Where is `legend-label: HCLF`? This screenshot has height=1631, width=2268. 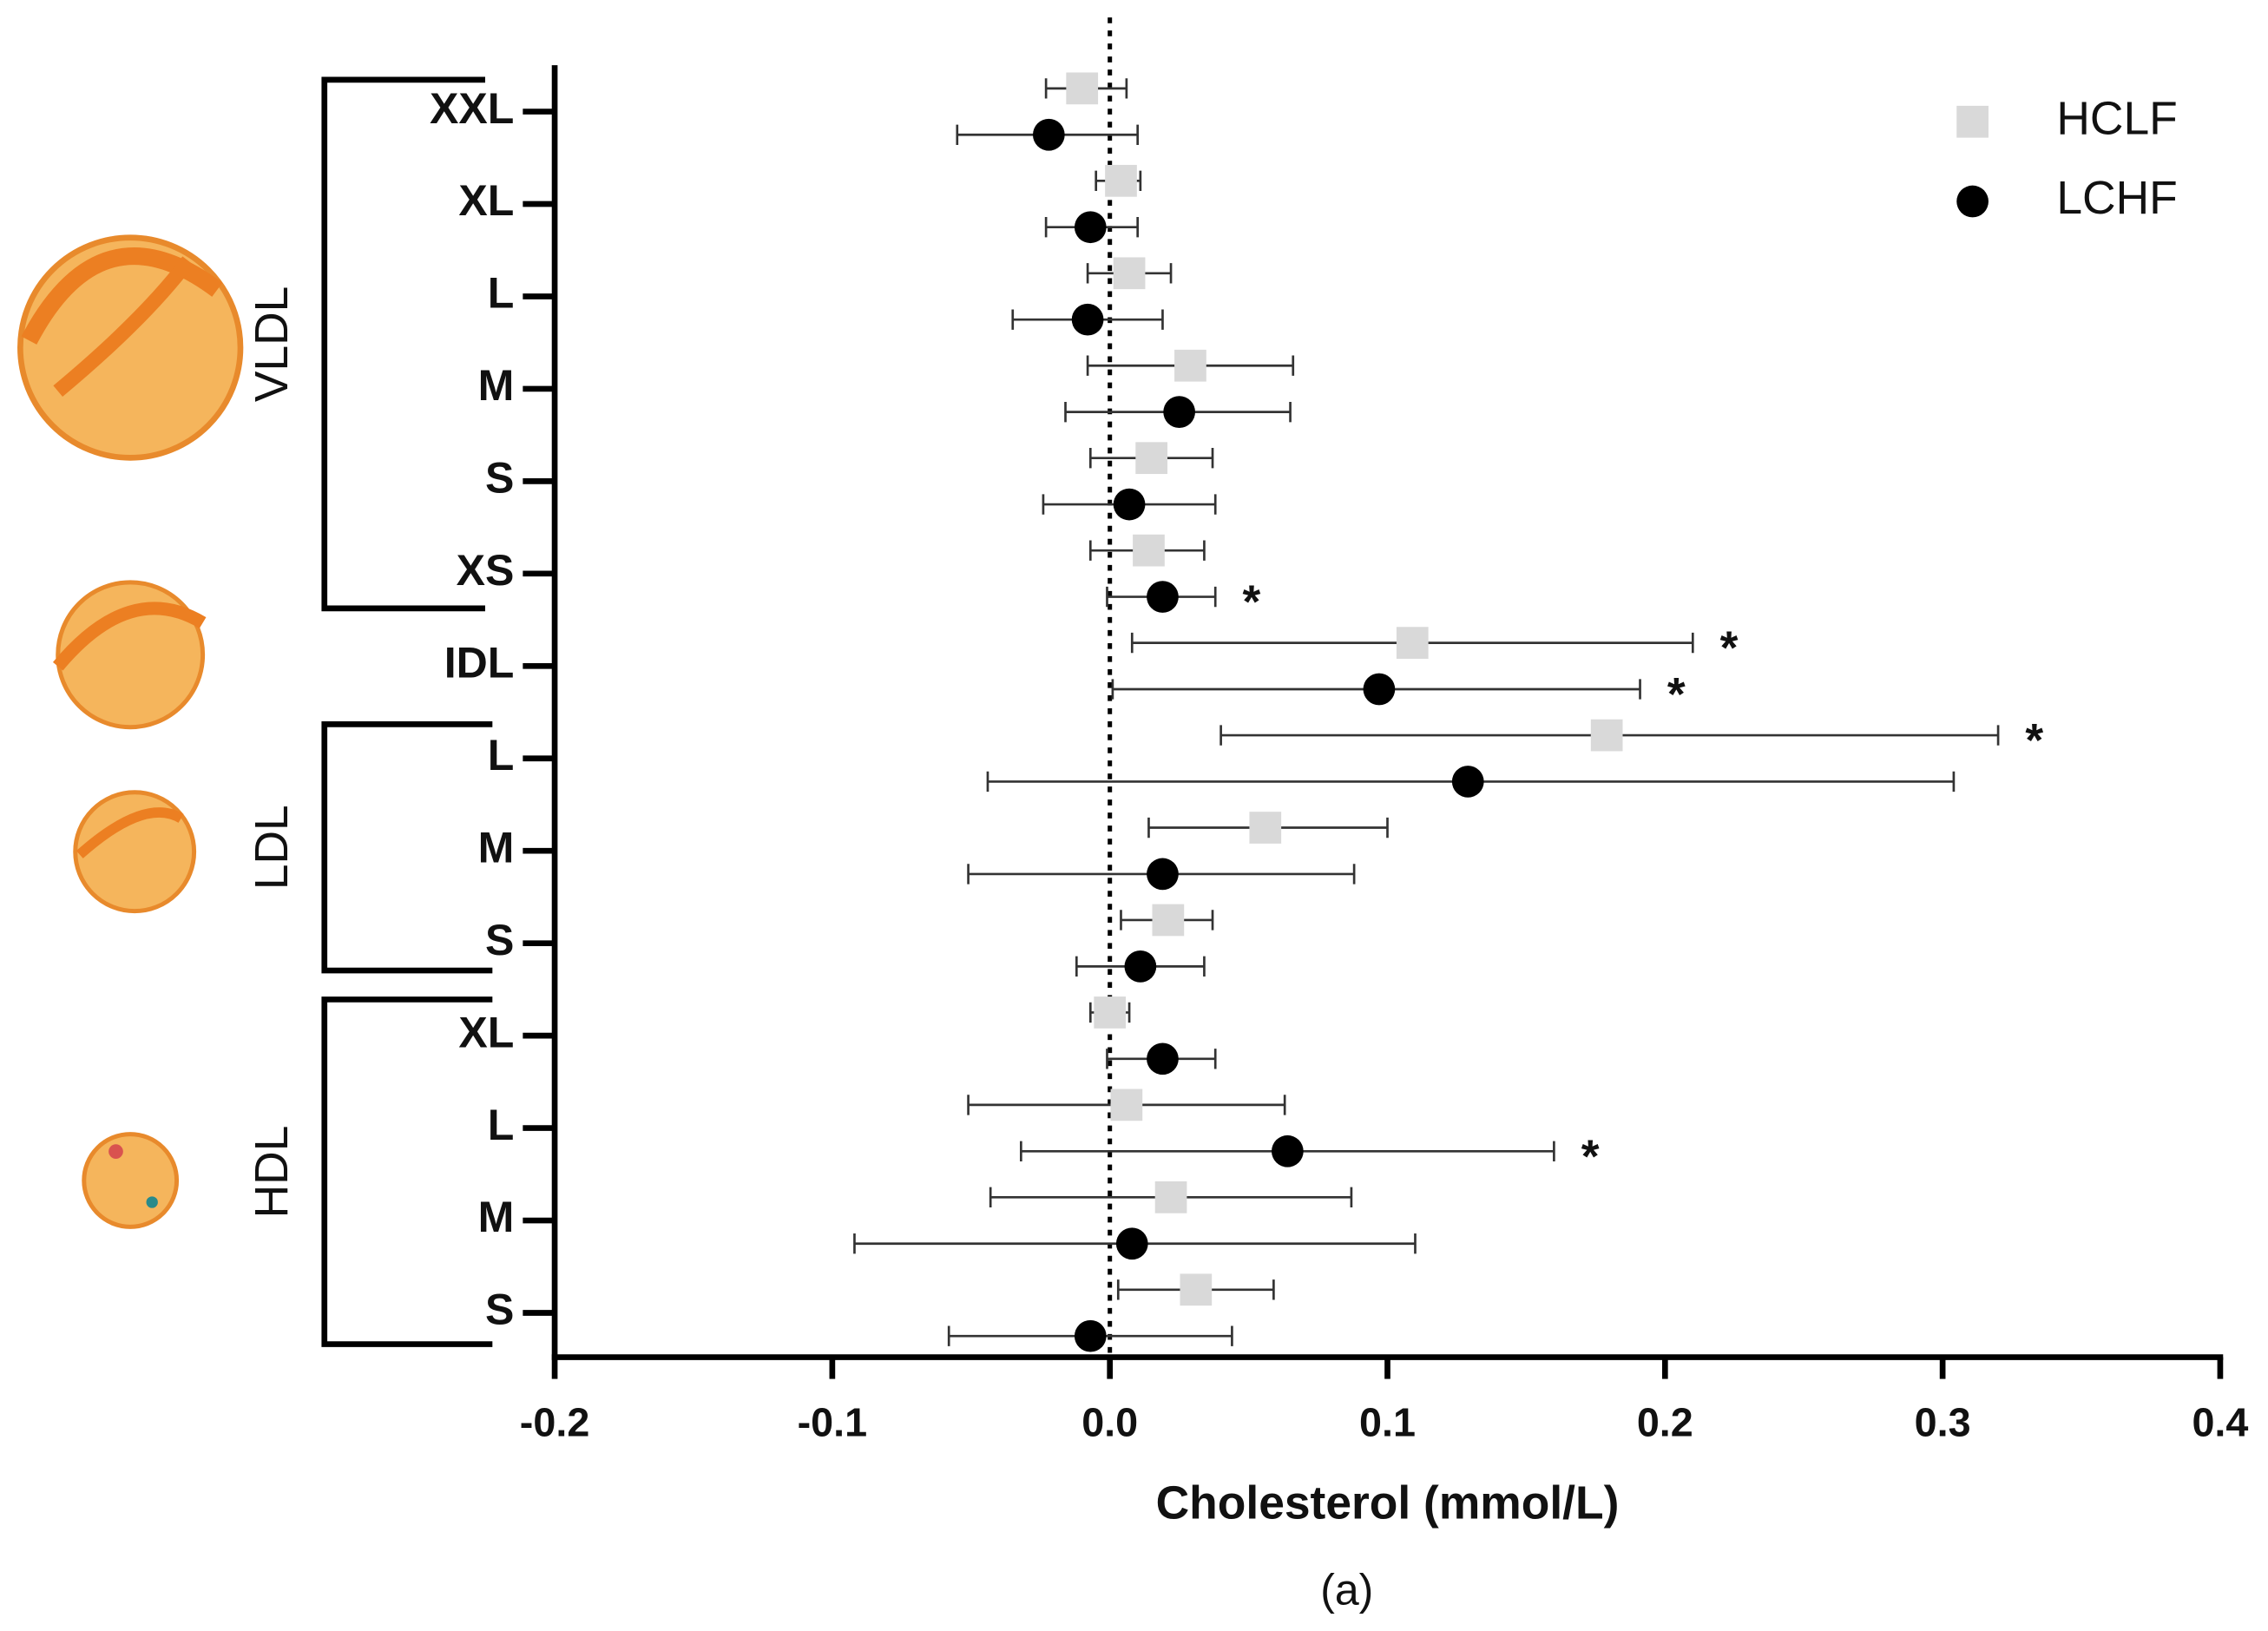
legend-label: HCLF is located at coordinates (2116, 119).